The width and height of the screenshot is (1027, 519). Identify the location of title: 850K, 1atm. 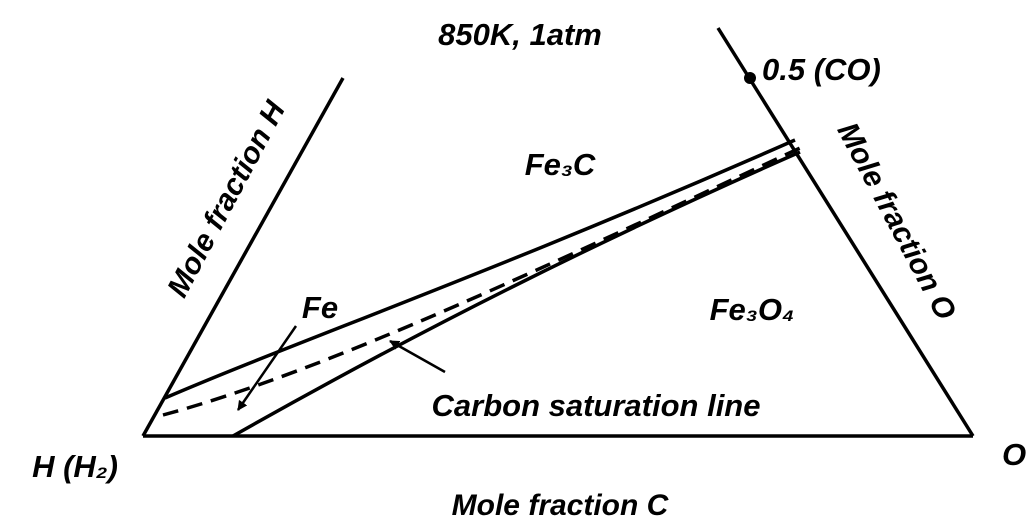
(520, 34).